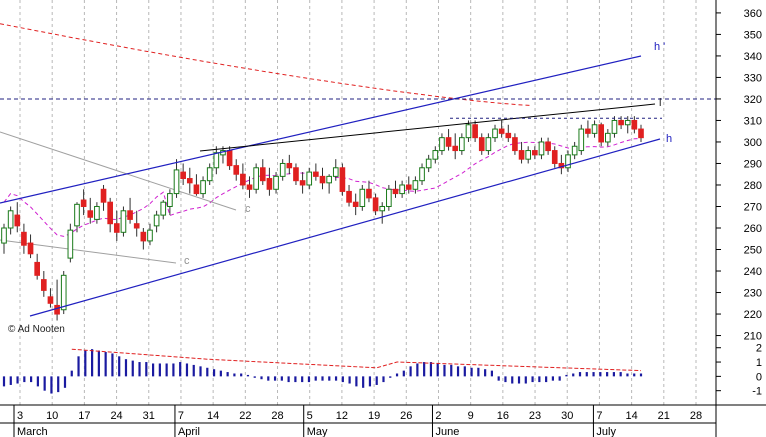 Image resolution: width=766 pixels, height=437 pixels. What do you see at coordinates (669, 139) in the screenshot?
I see `lower-channel-label: h` at bounding box center [669, 139].